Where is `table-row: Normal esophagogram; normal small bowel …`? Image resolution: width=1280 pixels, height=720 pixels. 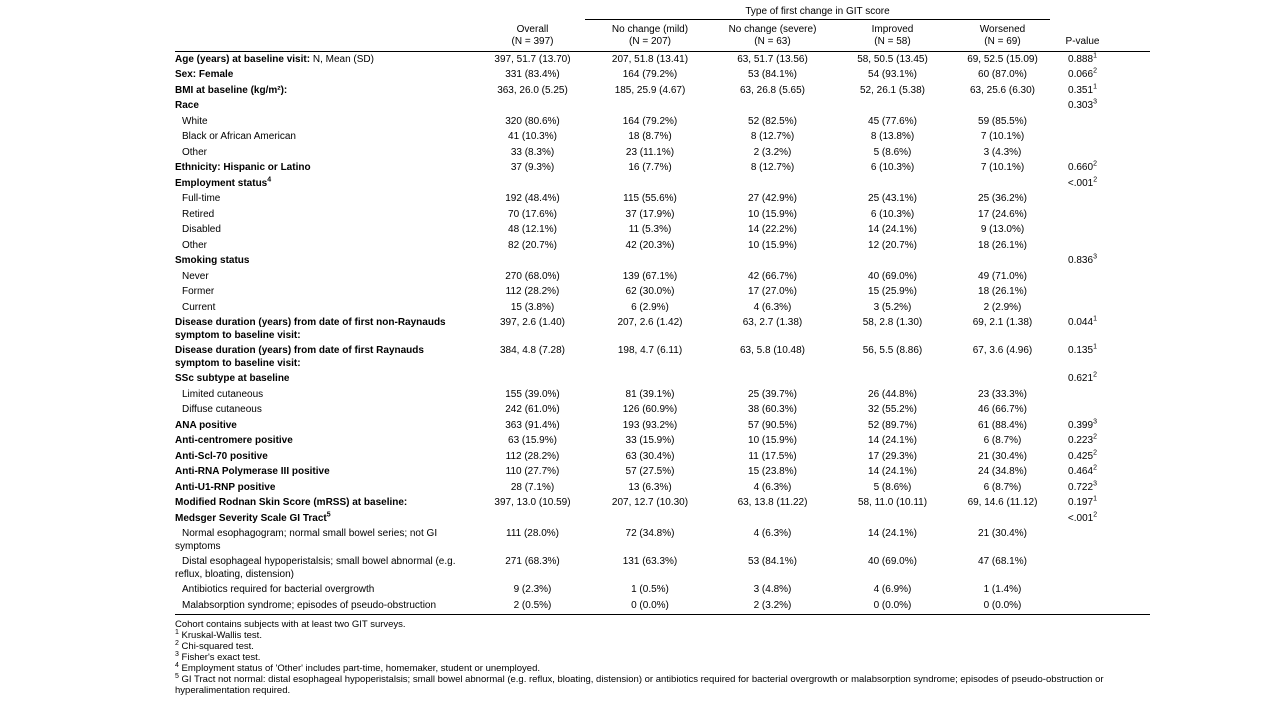
table-row: Normal esophagogram; normal small bowel … is located at coordinates (662, 541).